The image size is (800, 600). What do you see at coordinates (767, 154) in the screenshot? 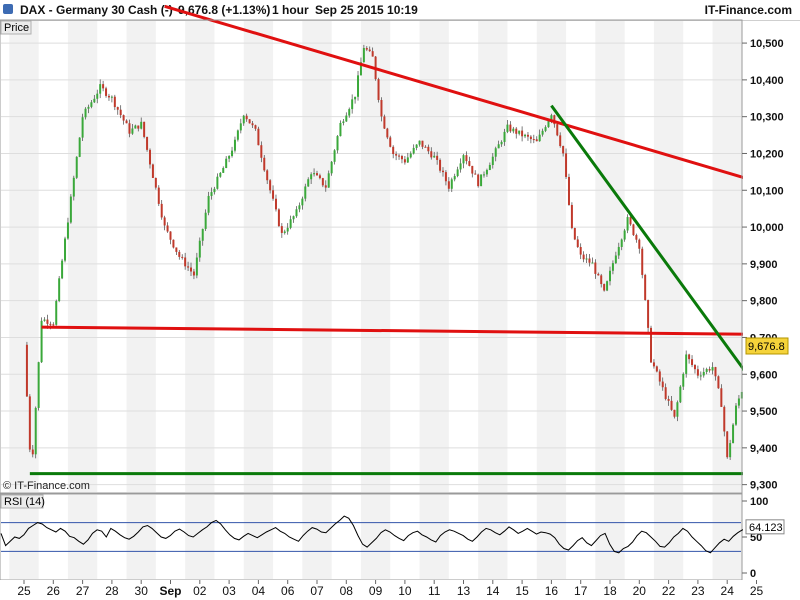
I see `price-tick-label: 10,200` at bounding box center [767, 154].